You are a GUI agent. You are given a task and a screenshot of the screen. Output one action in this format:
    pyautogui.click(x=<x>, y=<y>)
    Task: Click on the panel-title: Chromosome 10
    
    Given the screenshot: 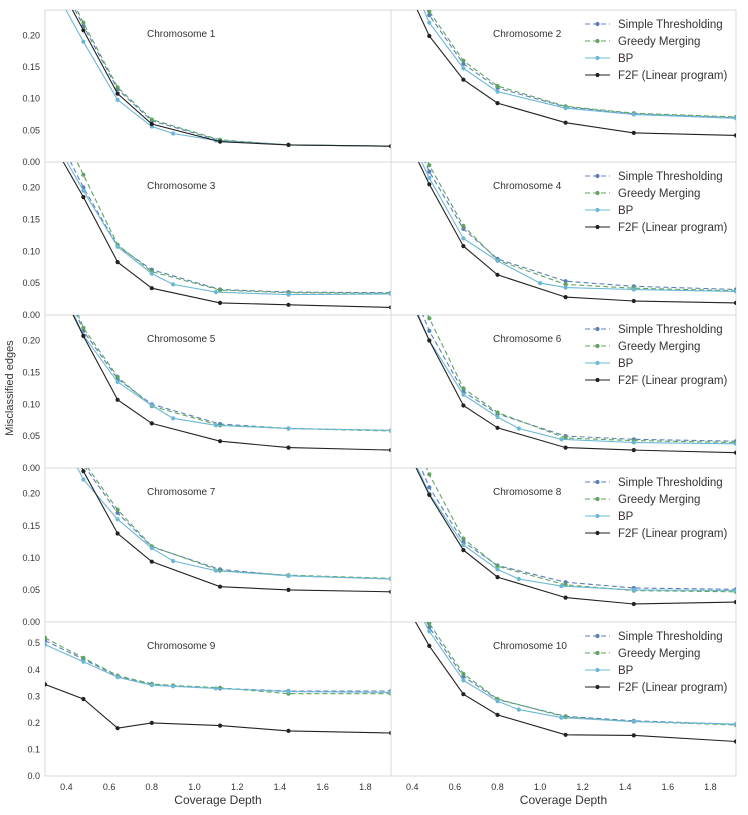 What is the action you would take?
    pyautogui.click(x=530, y=646)
    